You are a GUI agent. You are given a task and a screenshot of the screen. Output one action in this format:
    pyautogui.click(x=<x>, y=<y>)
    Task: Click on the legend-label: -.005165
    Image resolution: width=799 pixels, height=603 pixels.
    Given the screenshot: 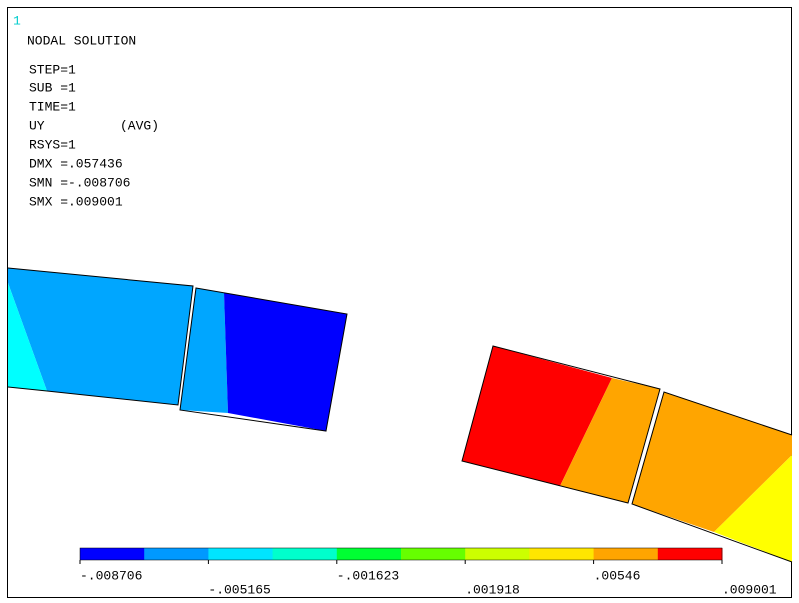 What is the action you would take?
    pyautogui.click(x=239, y=589)
    